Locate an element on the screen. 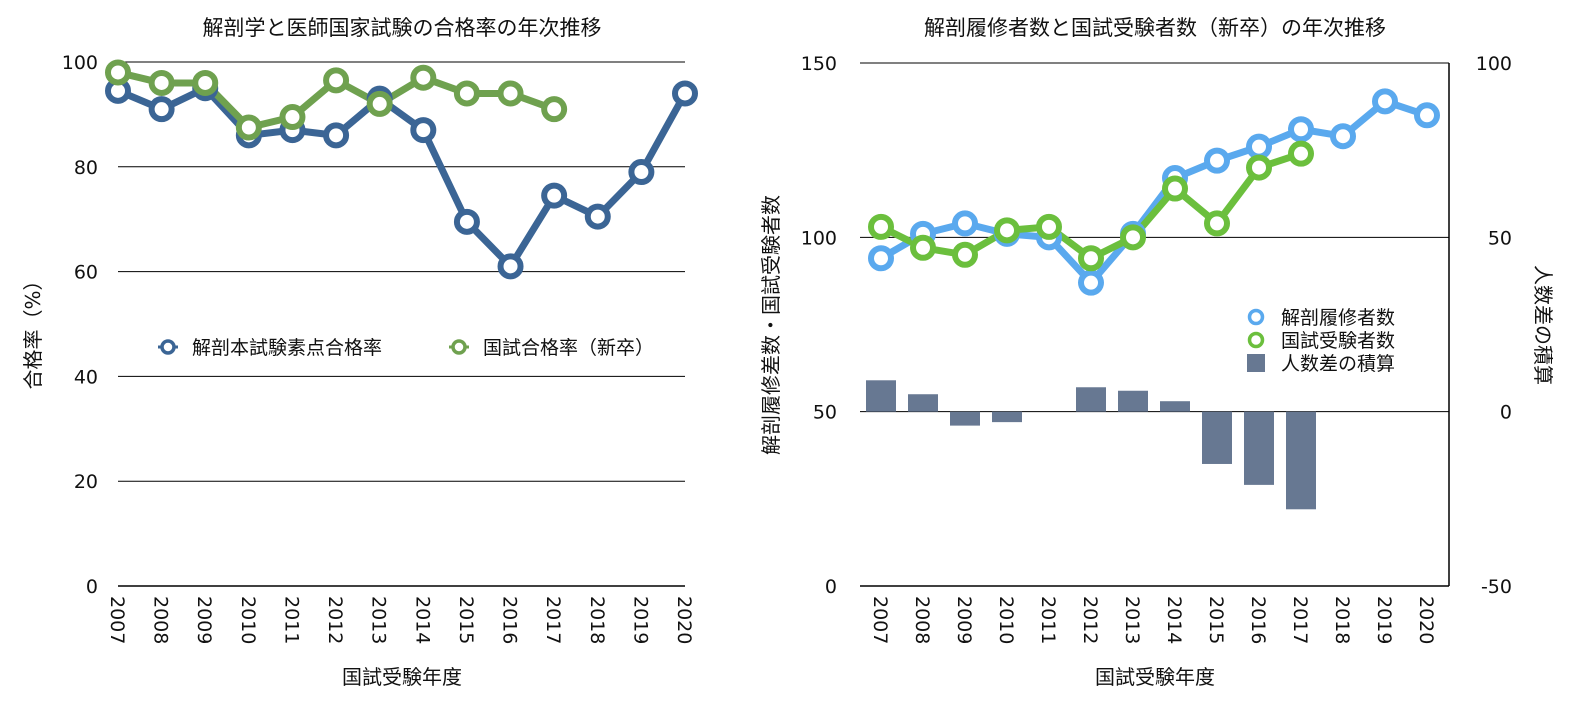 The width and height of the screenshot is (1594, 714). chart1-series is located at coordinates (401, 169).